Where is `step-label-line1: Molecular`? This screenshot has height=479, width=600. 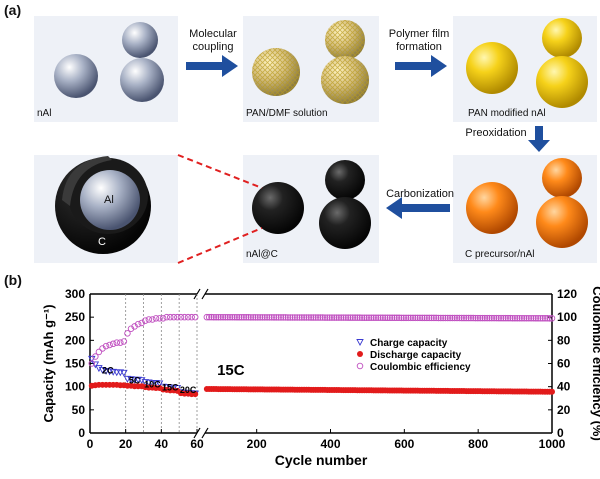 step-label-line1: Molecular is located at coordinates (213, 34).